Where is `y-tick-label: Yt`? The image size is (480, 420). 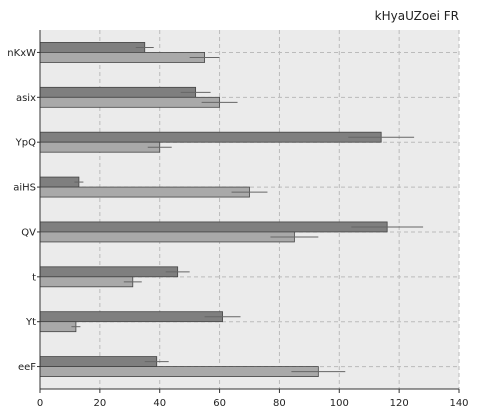
y-tick-label: Yt is located at coordinates (30, 322).